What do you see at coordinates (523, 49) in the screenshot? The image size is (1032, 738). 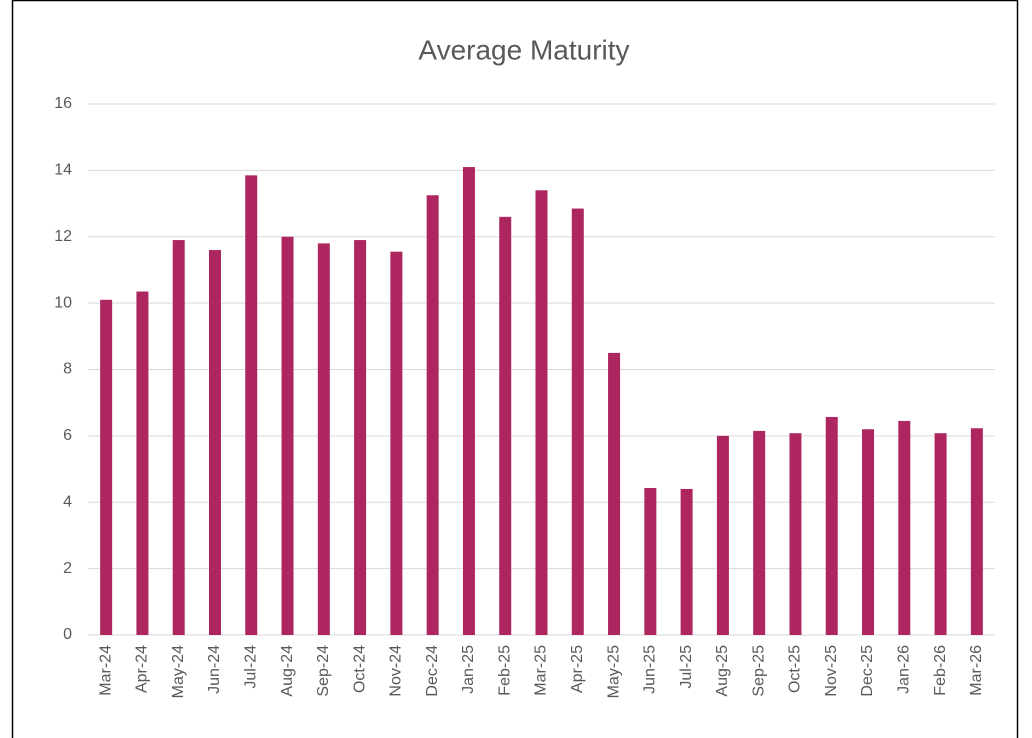 I see `chart-title: Average Maturity` at bounding box center [523, 49].